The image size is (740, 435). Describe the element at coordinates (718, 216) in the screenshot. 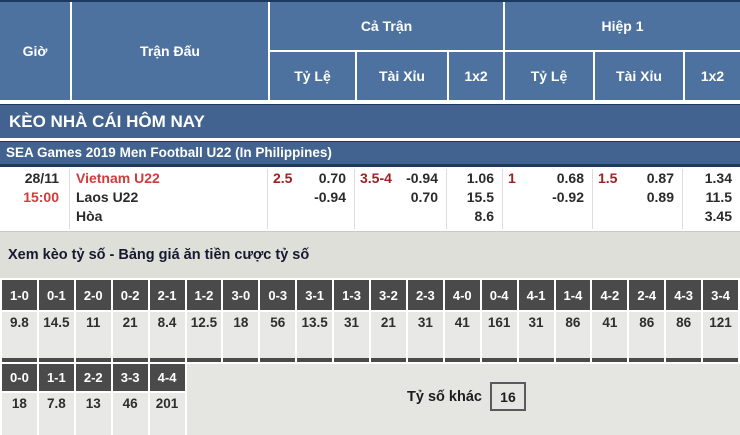

I see `half-1x2-draw: 3.45` at that location.